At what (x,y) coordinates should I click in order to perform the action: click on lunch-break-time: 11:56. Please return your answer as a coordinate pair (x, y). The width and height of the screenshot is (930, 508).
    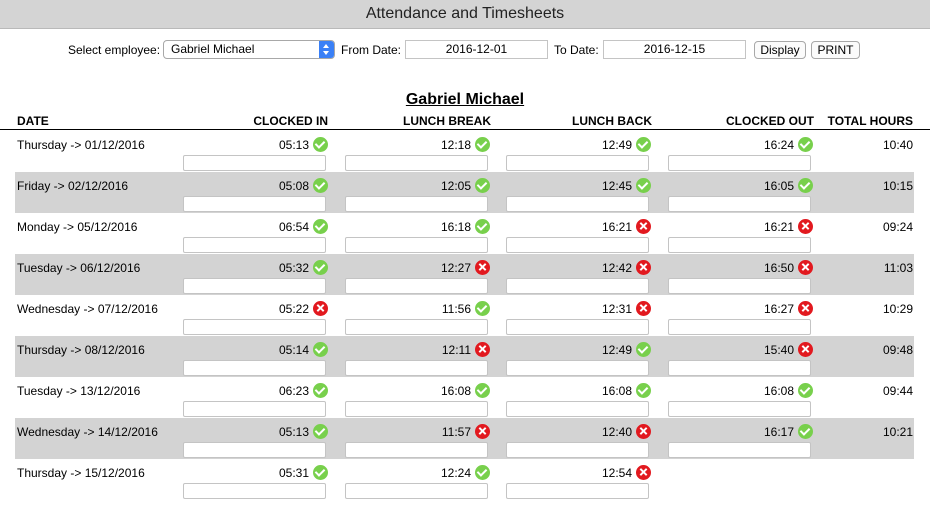
    Looking at the image, I should click on (456, 309).